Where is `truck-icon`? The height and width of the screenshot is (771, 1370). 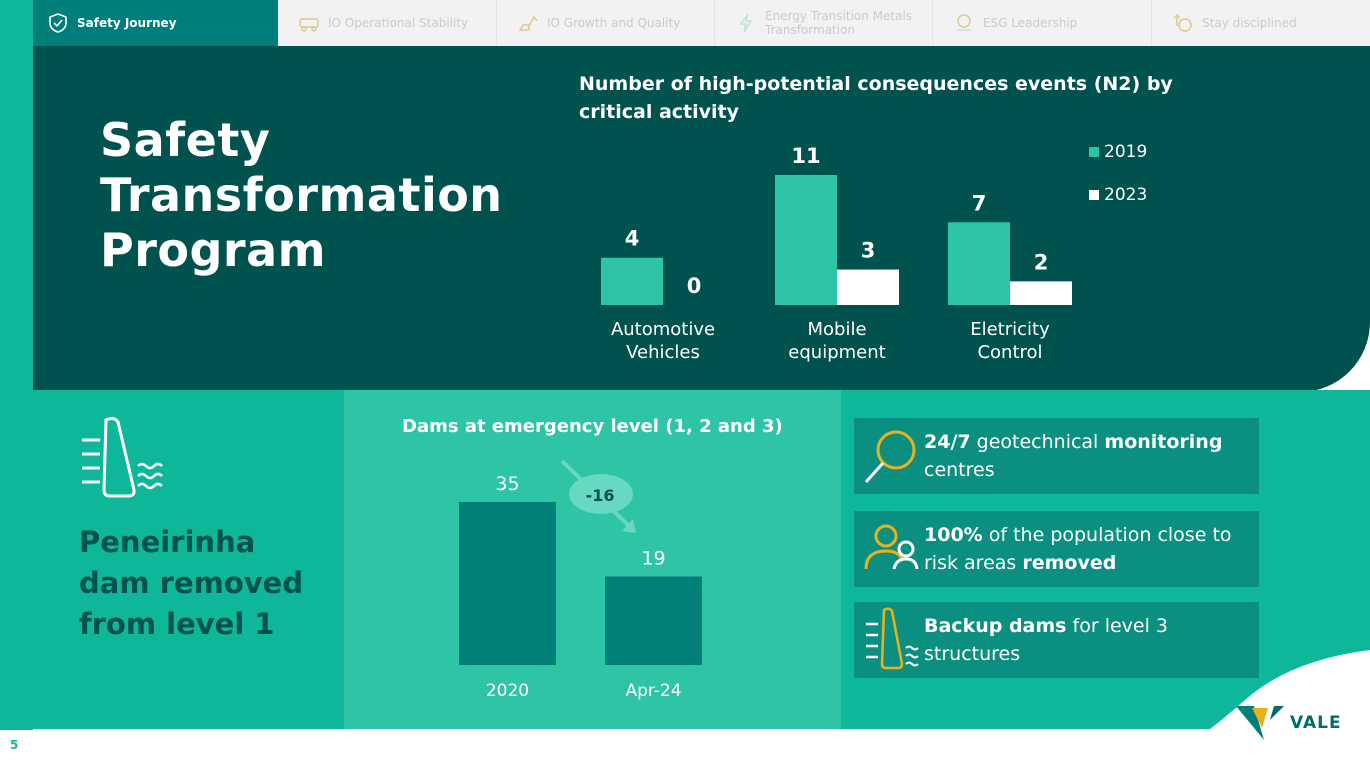
truck-icon is located at coordinates (309, 23).